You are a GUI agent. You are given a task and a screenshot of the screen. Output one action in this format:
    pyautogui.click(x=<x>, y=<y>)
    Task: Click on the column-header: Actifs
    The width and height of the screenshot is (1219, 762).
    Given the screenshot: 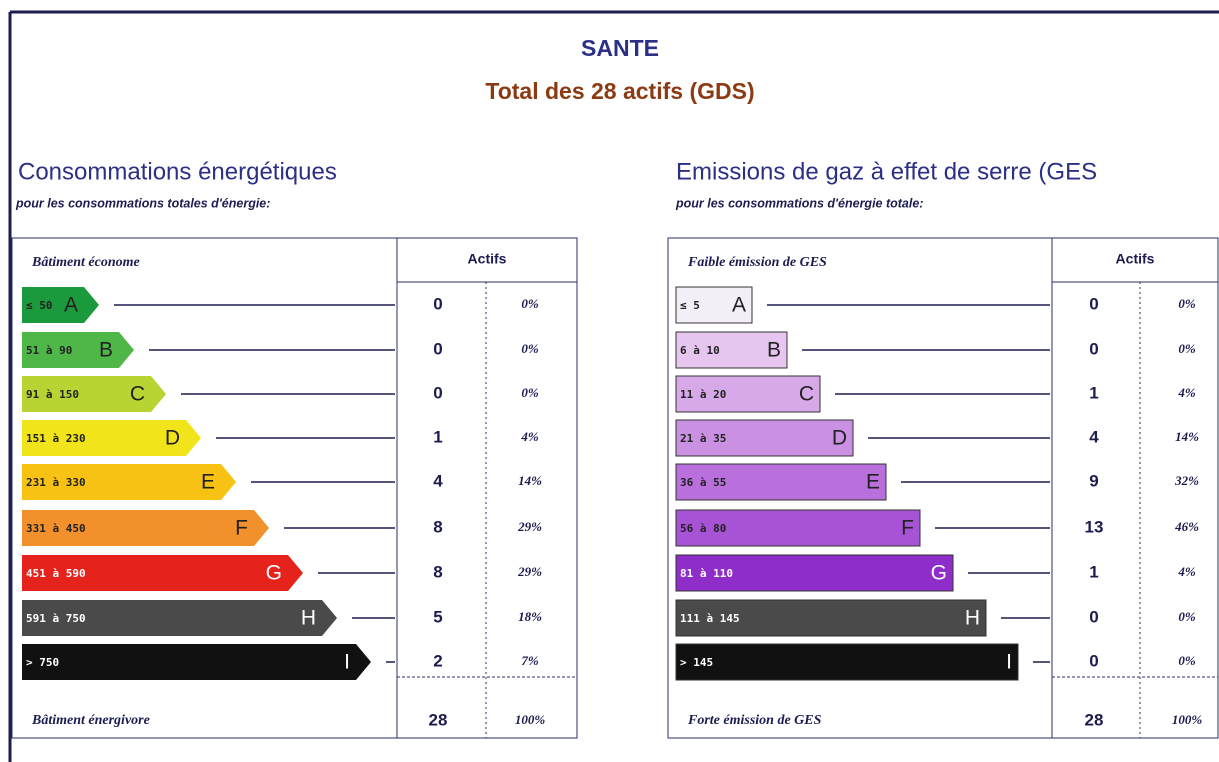 What is the action you would take?
    pyautogui.click(x=1135, y=259)
    